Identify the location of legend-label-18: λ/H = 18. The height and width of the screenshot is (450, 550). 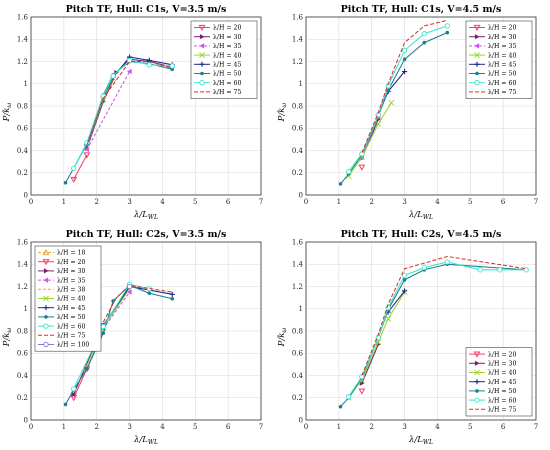
(71, 253).